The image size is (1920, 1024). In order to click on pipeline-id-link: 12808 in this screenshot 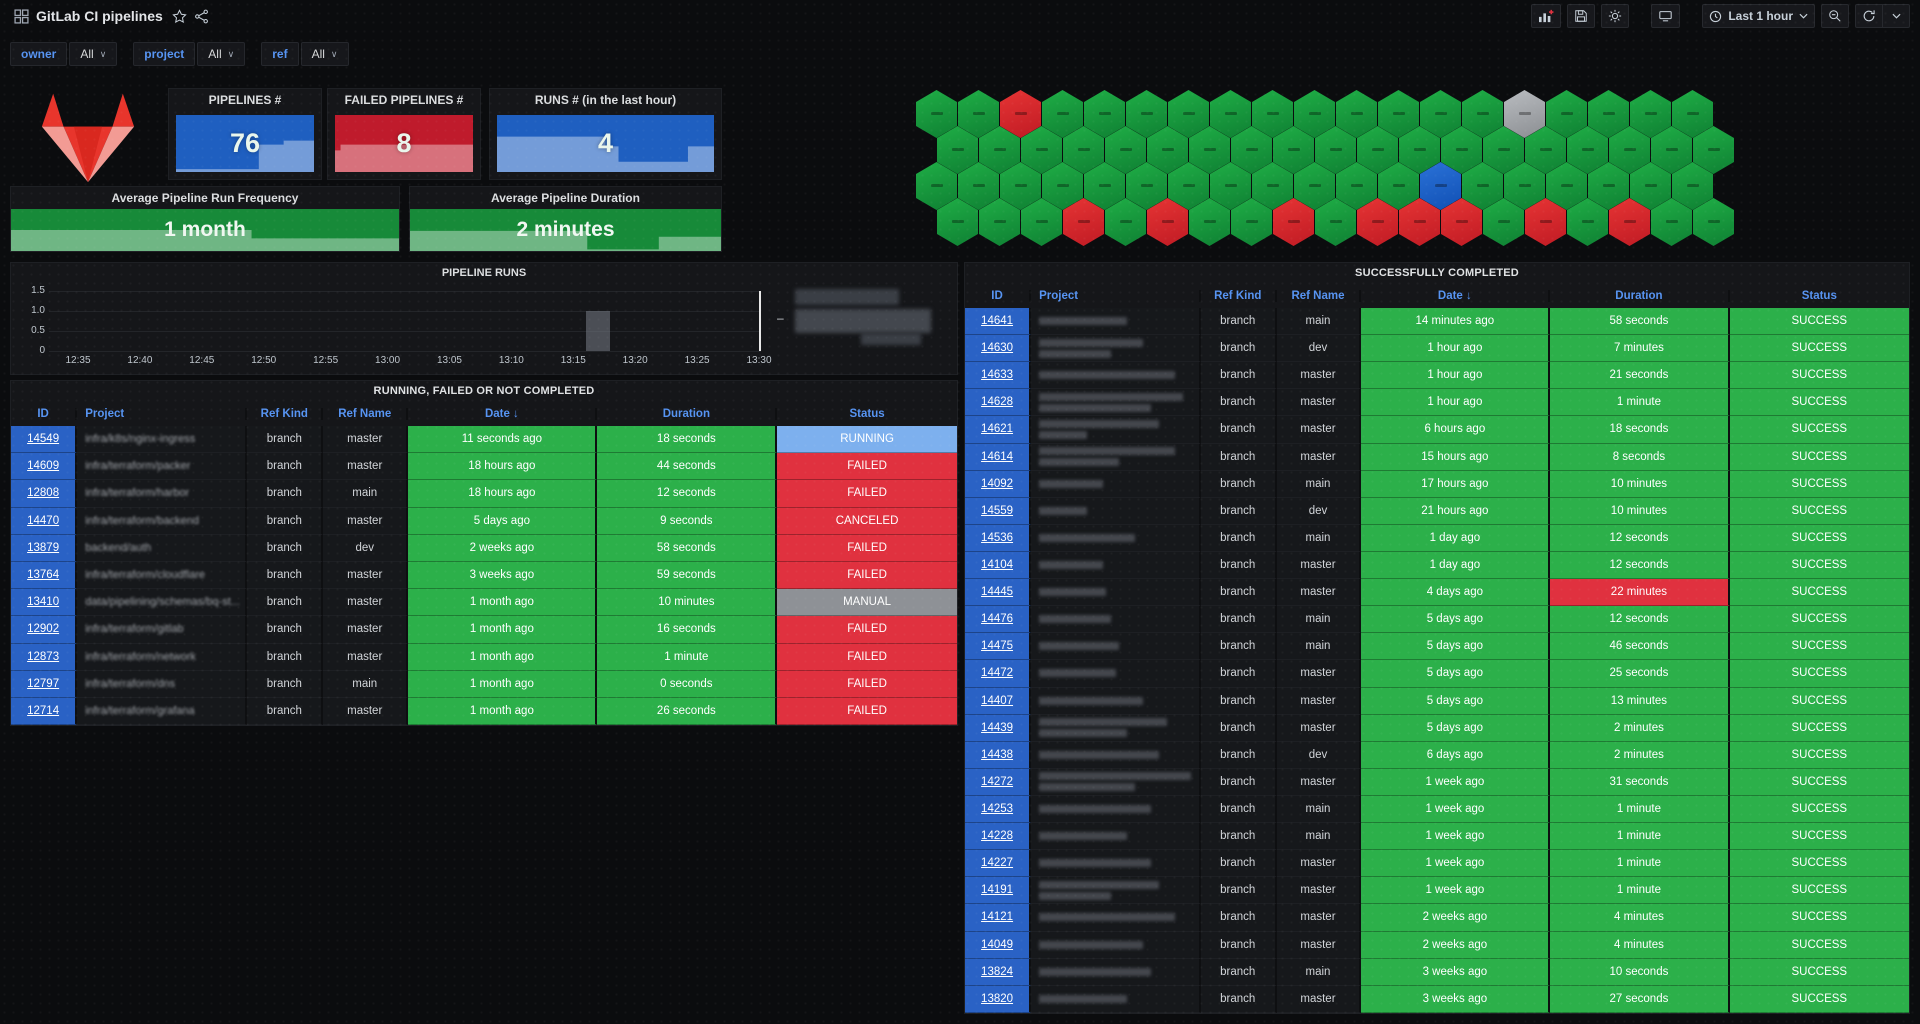, I will do `click(43, 493)`.